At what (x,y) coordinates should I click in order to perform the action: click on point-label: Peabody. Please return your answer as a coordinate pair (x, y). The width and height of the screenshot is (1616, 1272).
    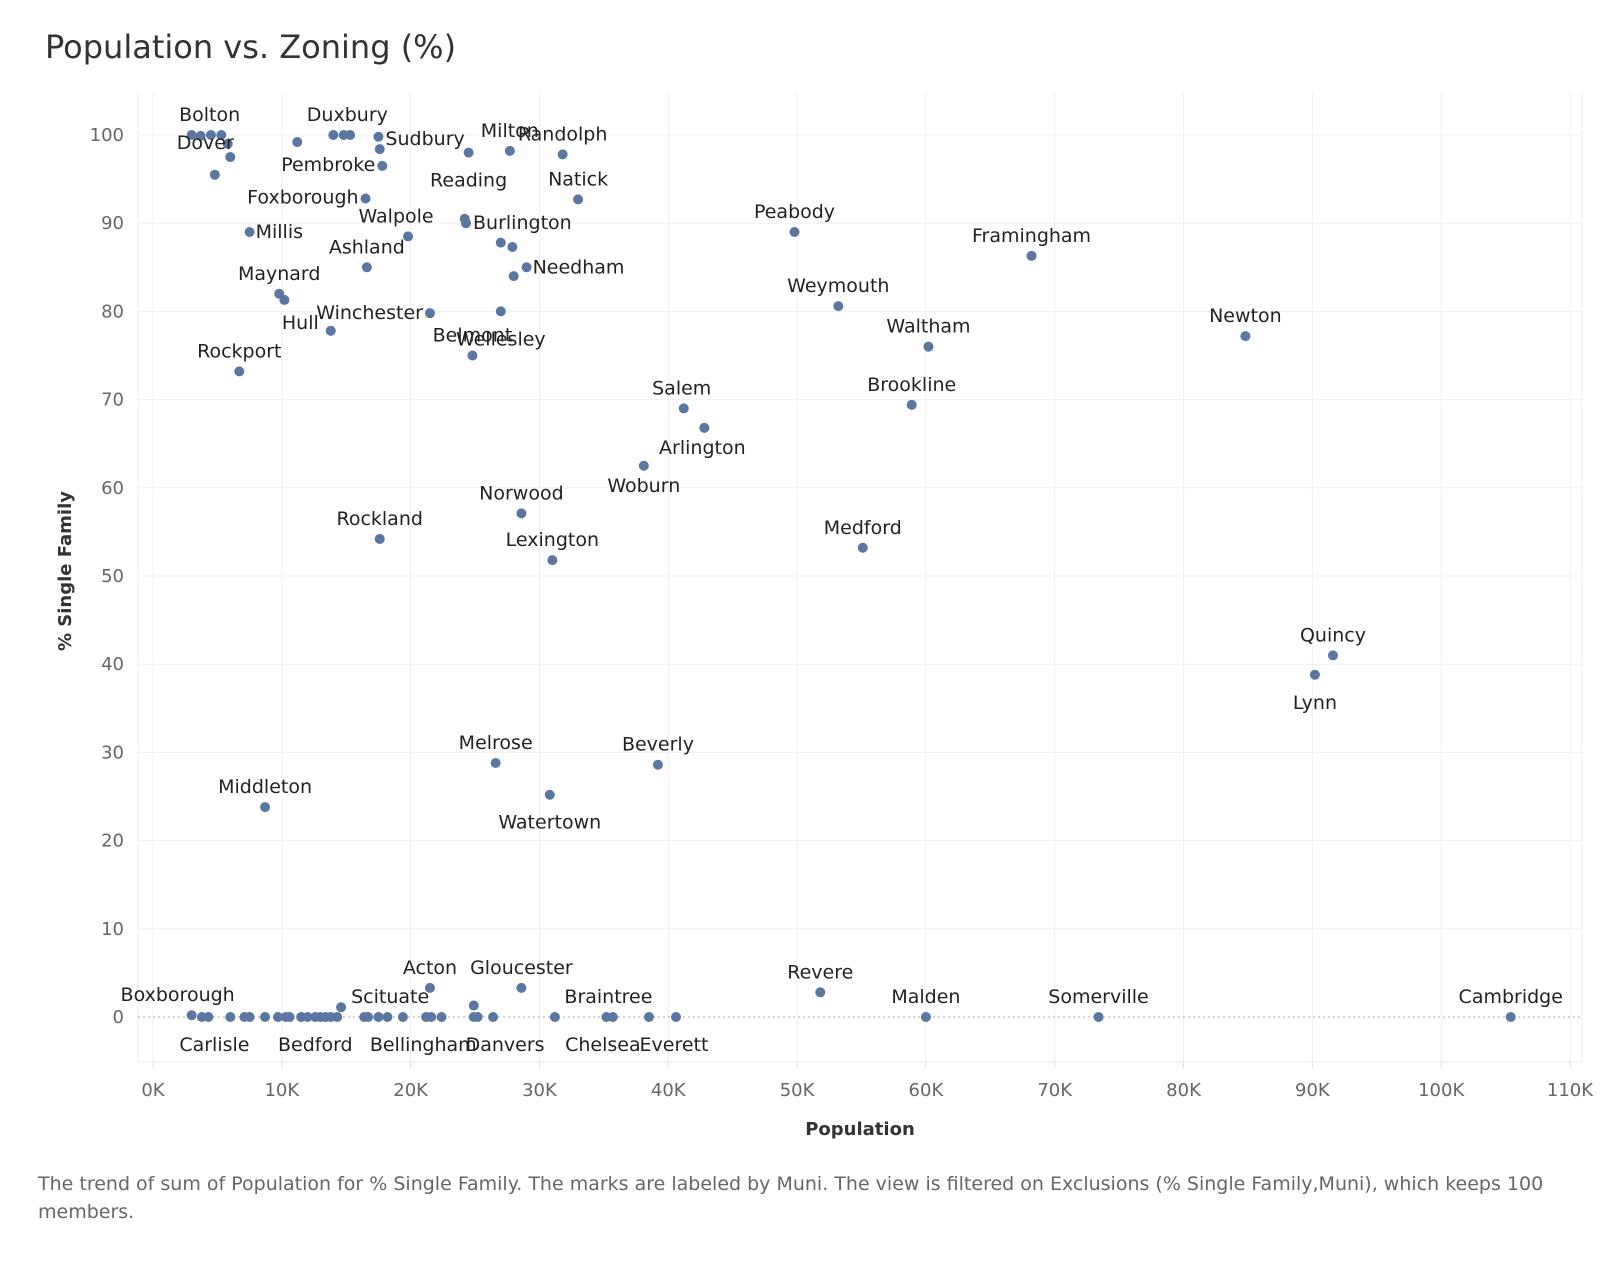
    Looking at the image, I should click on (794, 212).